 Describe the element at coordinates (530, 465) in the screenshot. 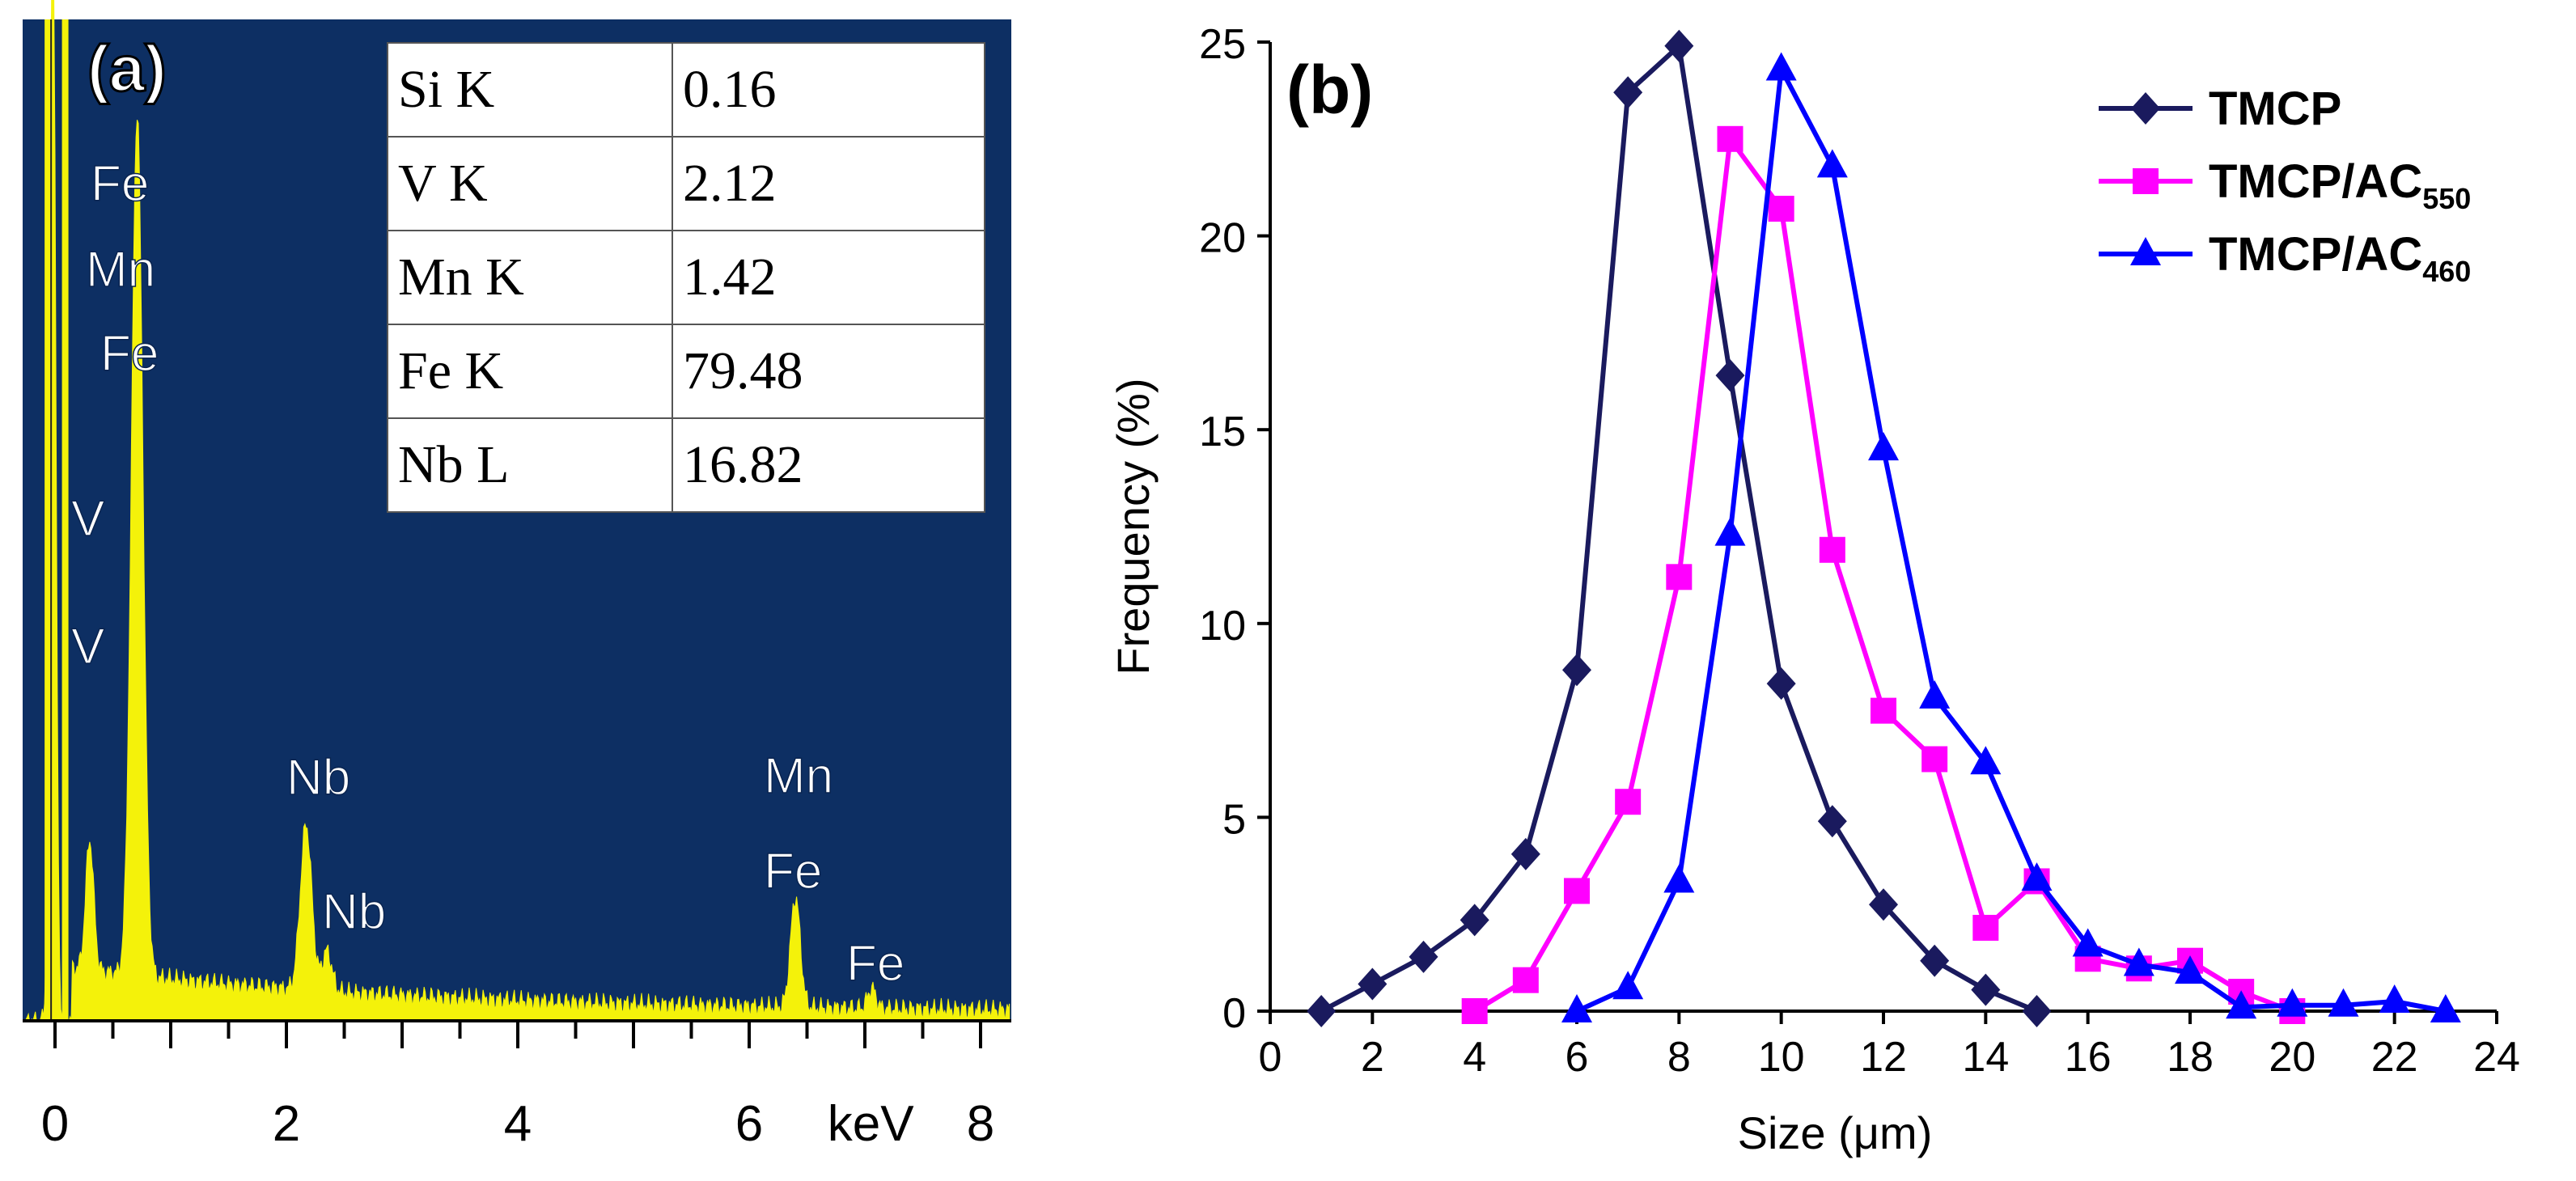

I see `element-cell: Nb L` at that location.